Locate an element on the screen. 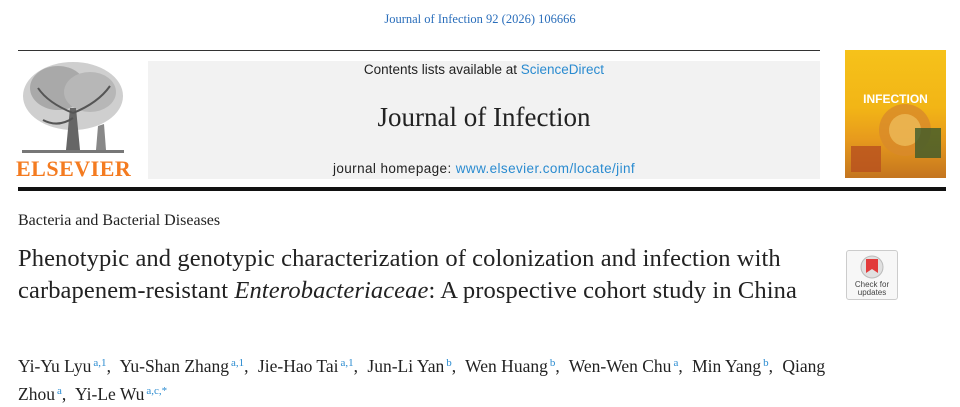 Image resolution: width=960 pixels, height=407 pixels. publisher-logo is located at coordinates (73, 108).